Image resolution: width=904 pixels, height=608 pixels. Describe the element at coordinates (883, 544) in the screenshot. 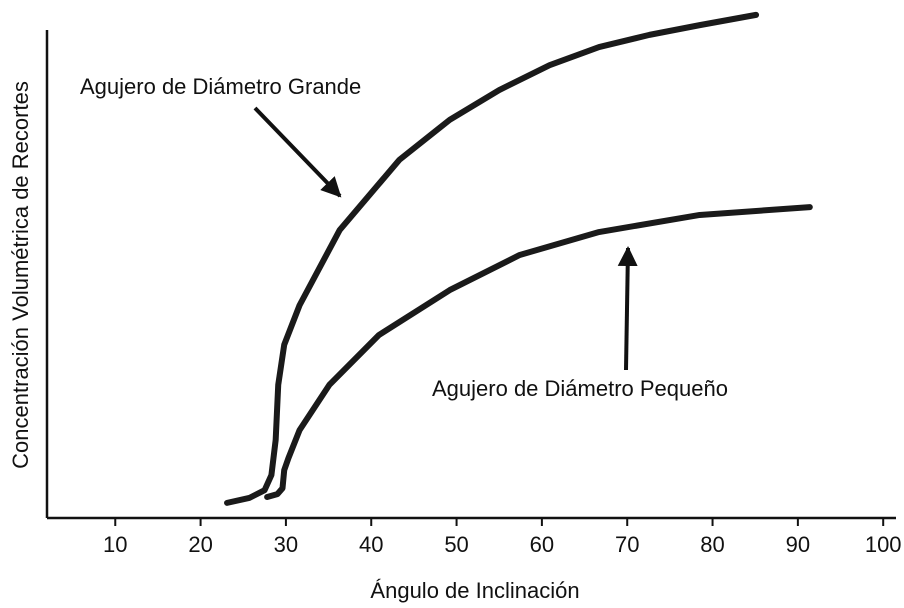

I see `x-tick-label: 100` at that location.